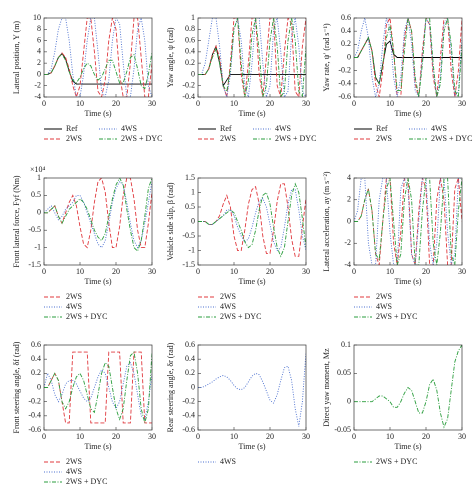 The height and width of the screenshot is (496, 474). Describe the element at coordinates (191, 249) in the screenshot. I see `y-tick-label: -1` at that location.